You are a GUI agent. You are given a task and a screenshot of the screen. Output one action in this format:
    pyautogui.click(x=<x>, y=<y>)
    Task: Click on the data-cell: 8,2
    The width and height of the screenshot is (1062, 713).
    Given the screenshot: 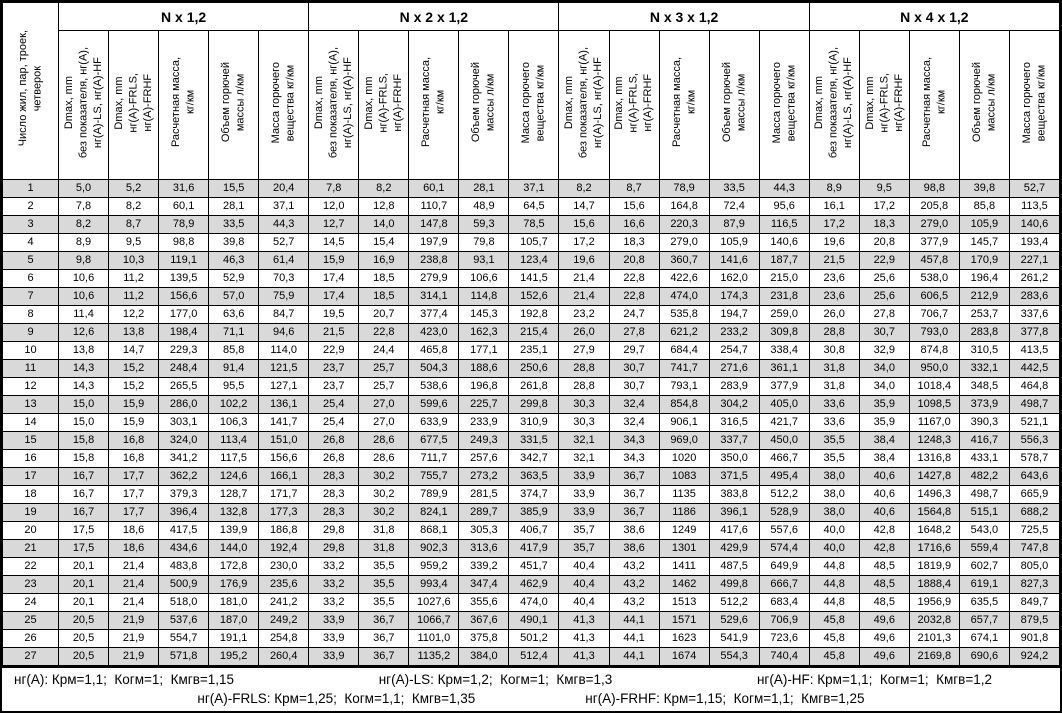 What is the action you would take?
    pyautogui.click(x=83, y=224)
    